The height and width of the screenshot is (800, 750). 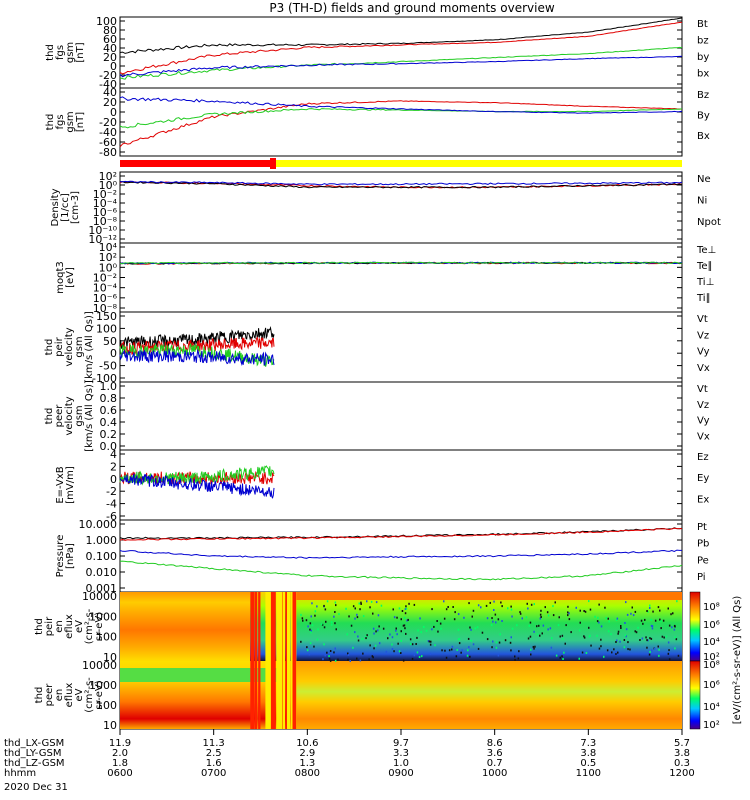 I want to click on cbar-tick-bottom-2: 10⁴, so click(x=711, y=707).